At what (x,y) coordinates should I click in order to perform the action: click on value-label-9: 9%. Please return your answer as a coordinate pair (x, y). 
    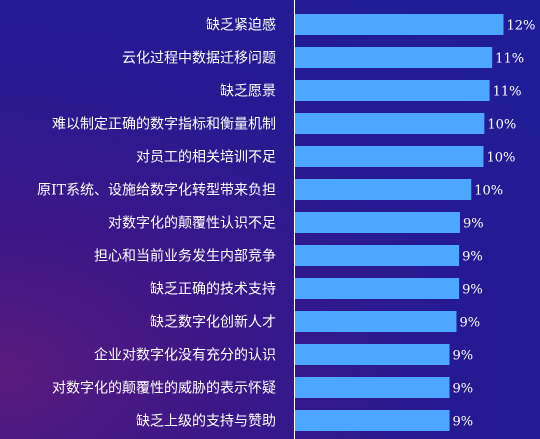
    Looking at the image, I should click on (469, 323).